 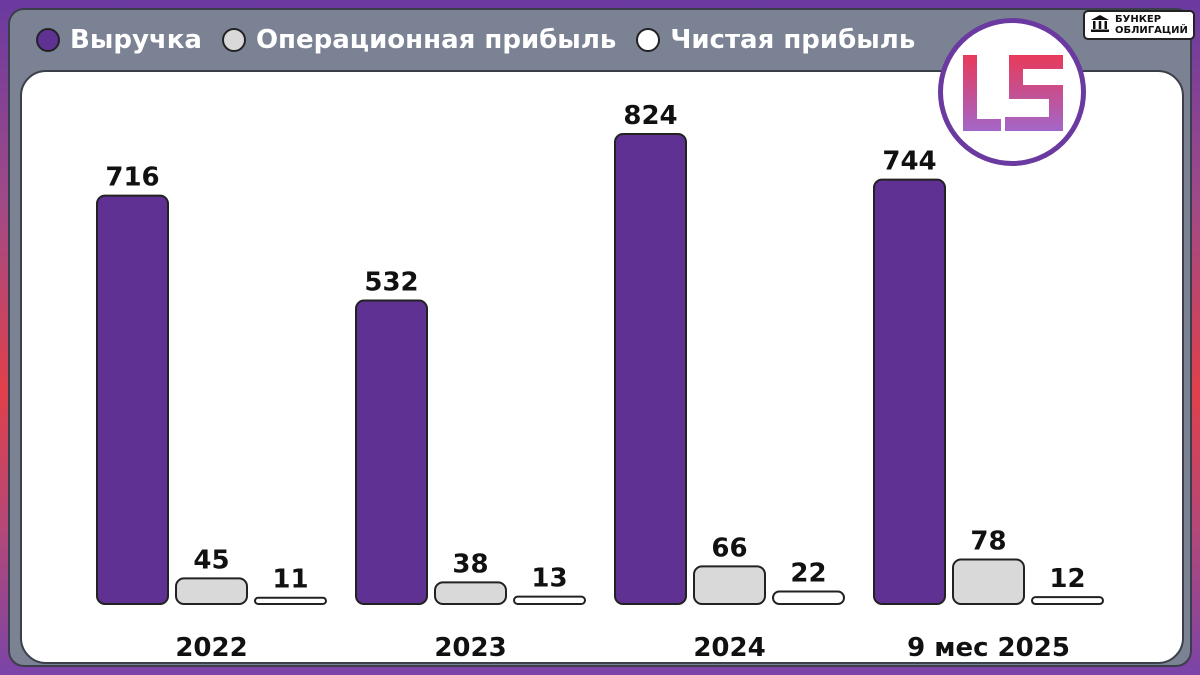 What do you see at coordinates (650, 116) in the screenshot?
I see `data-label-revenue-2: 824` at bounding box center [650, 116].